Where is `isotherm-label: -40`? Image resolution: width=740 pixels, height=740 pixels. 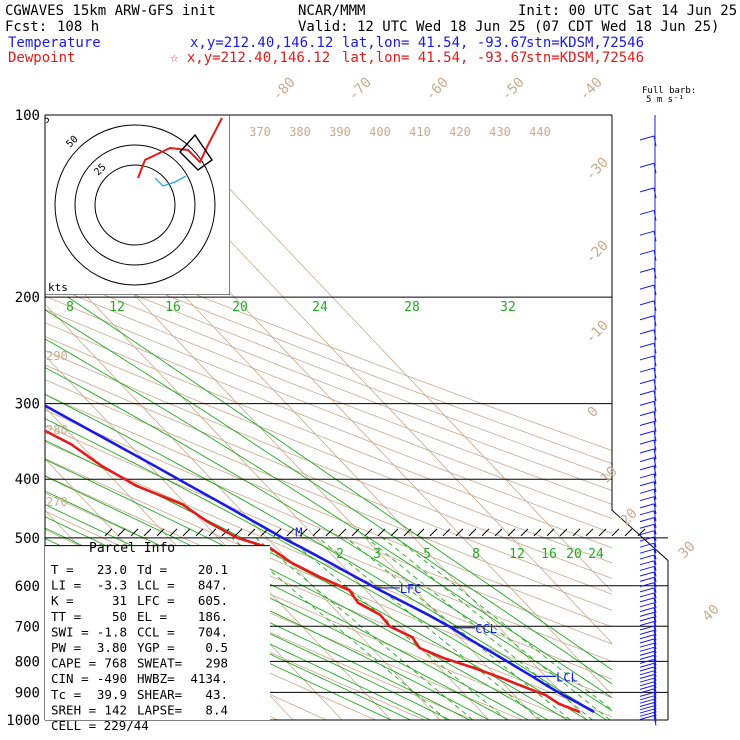
isotherm-label: -40 is located at coordinates (591, 89).